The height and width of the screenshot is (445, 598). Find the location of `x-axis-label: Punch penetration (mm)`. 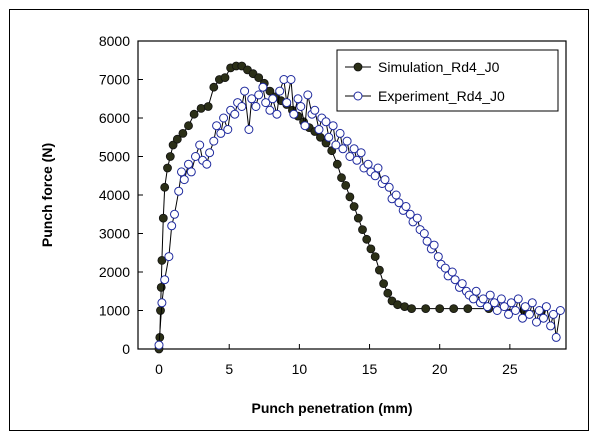

x-axis-label: Punch penetration (mm) is located at coordinates (331, 408).